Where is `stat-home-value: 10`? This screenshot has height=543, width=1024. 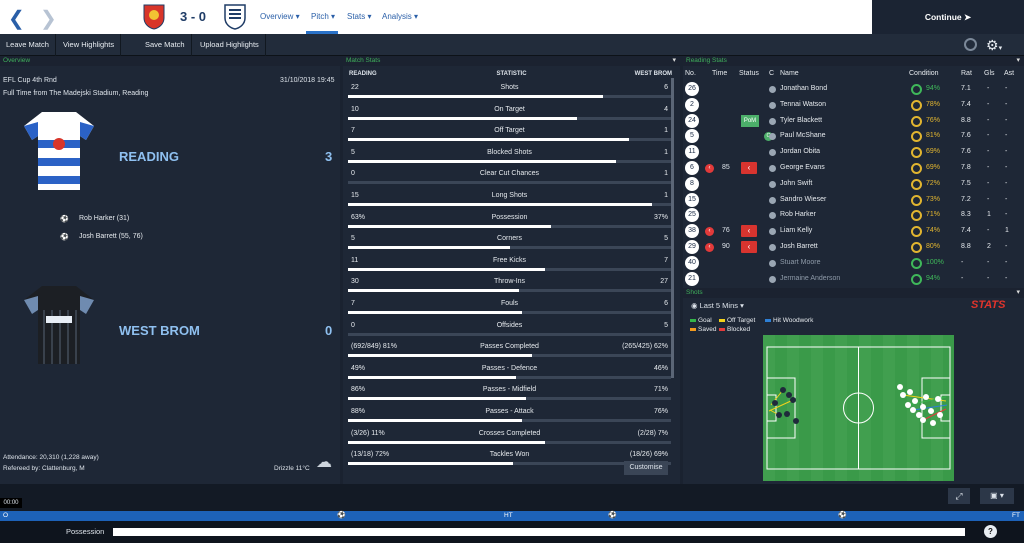 stat-home-value: 10 is located at coordinates (355, 109).